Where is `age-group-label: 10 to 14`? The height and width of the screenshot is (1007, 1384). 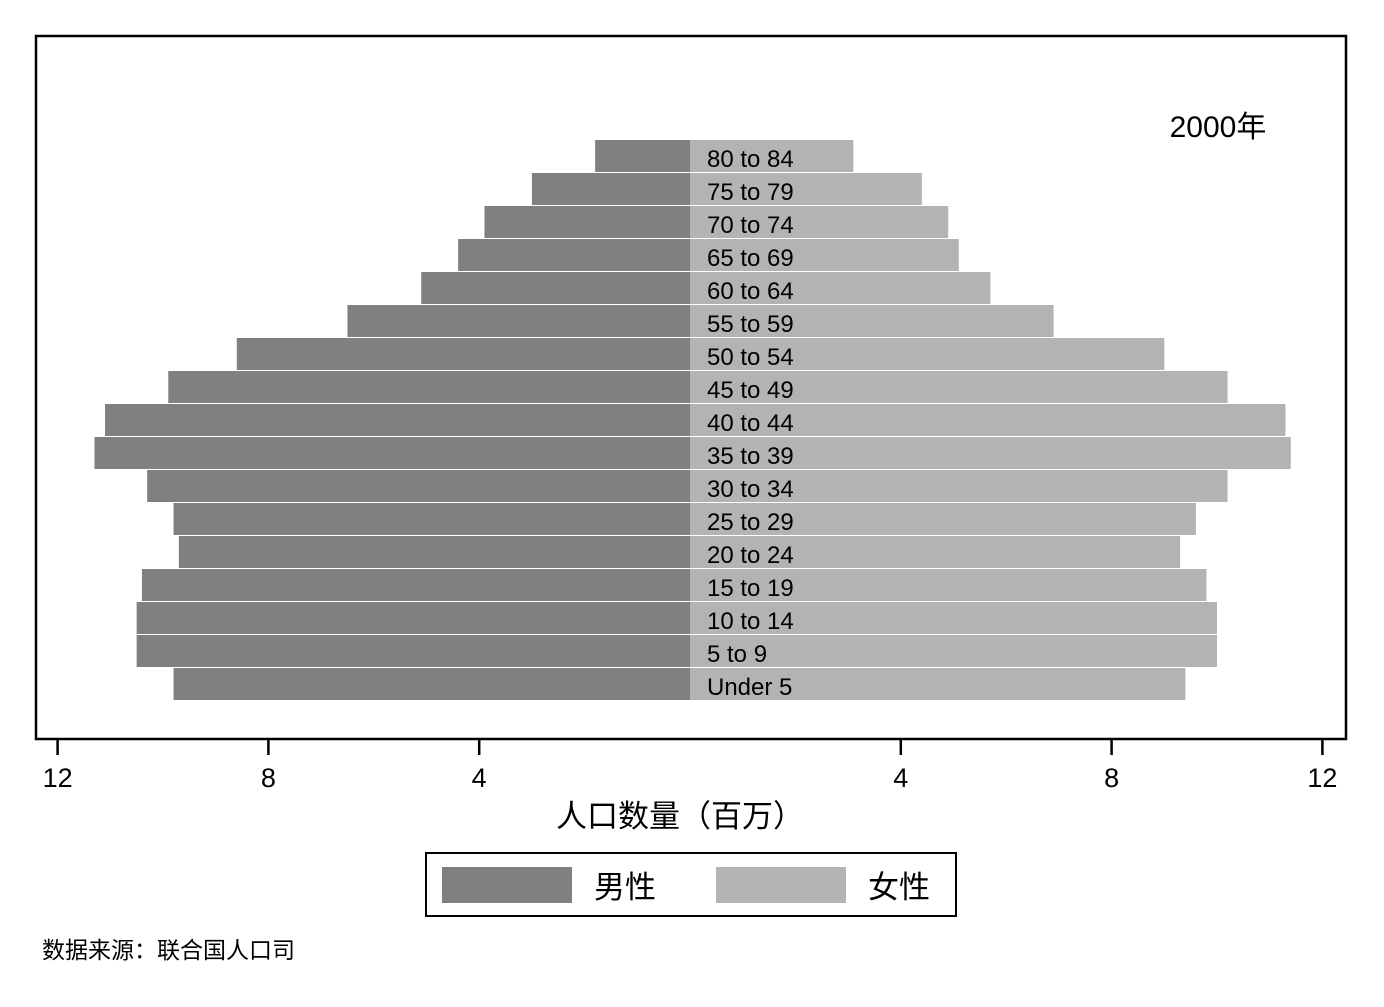
age-group-label: 10 to 14 is located at coordinates (750, 621).